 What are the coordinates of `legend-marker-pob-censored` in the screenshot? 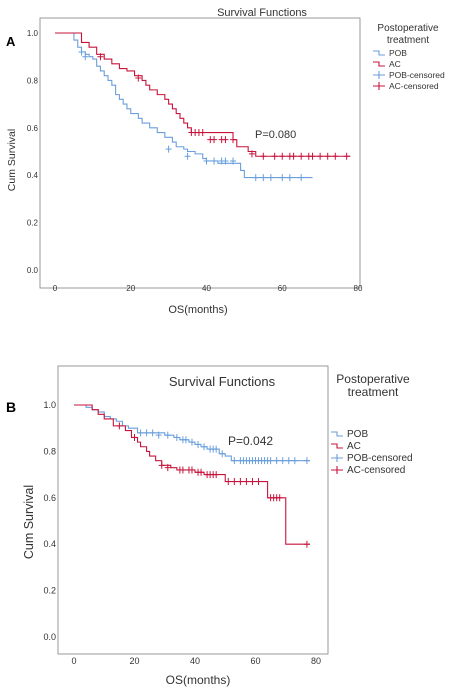 It's located at (337, 458).